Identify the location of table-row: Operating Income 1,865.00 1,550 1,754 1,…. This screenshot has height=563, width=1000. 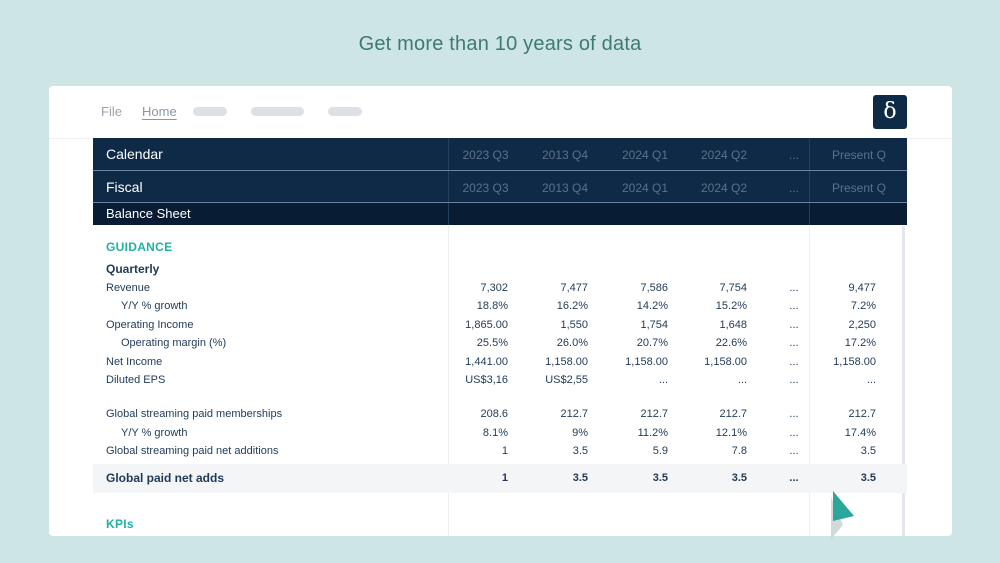
(500, 326).